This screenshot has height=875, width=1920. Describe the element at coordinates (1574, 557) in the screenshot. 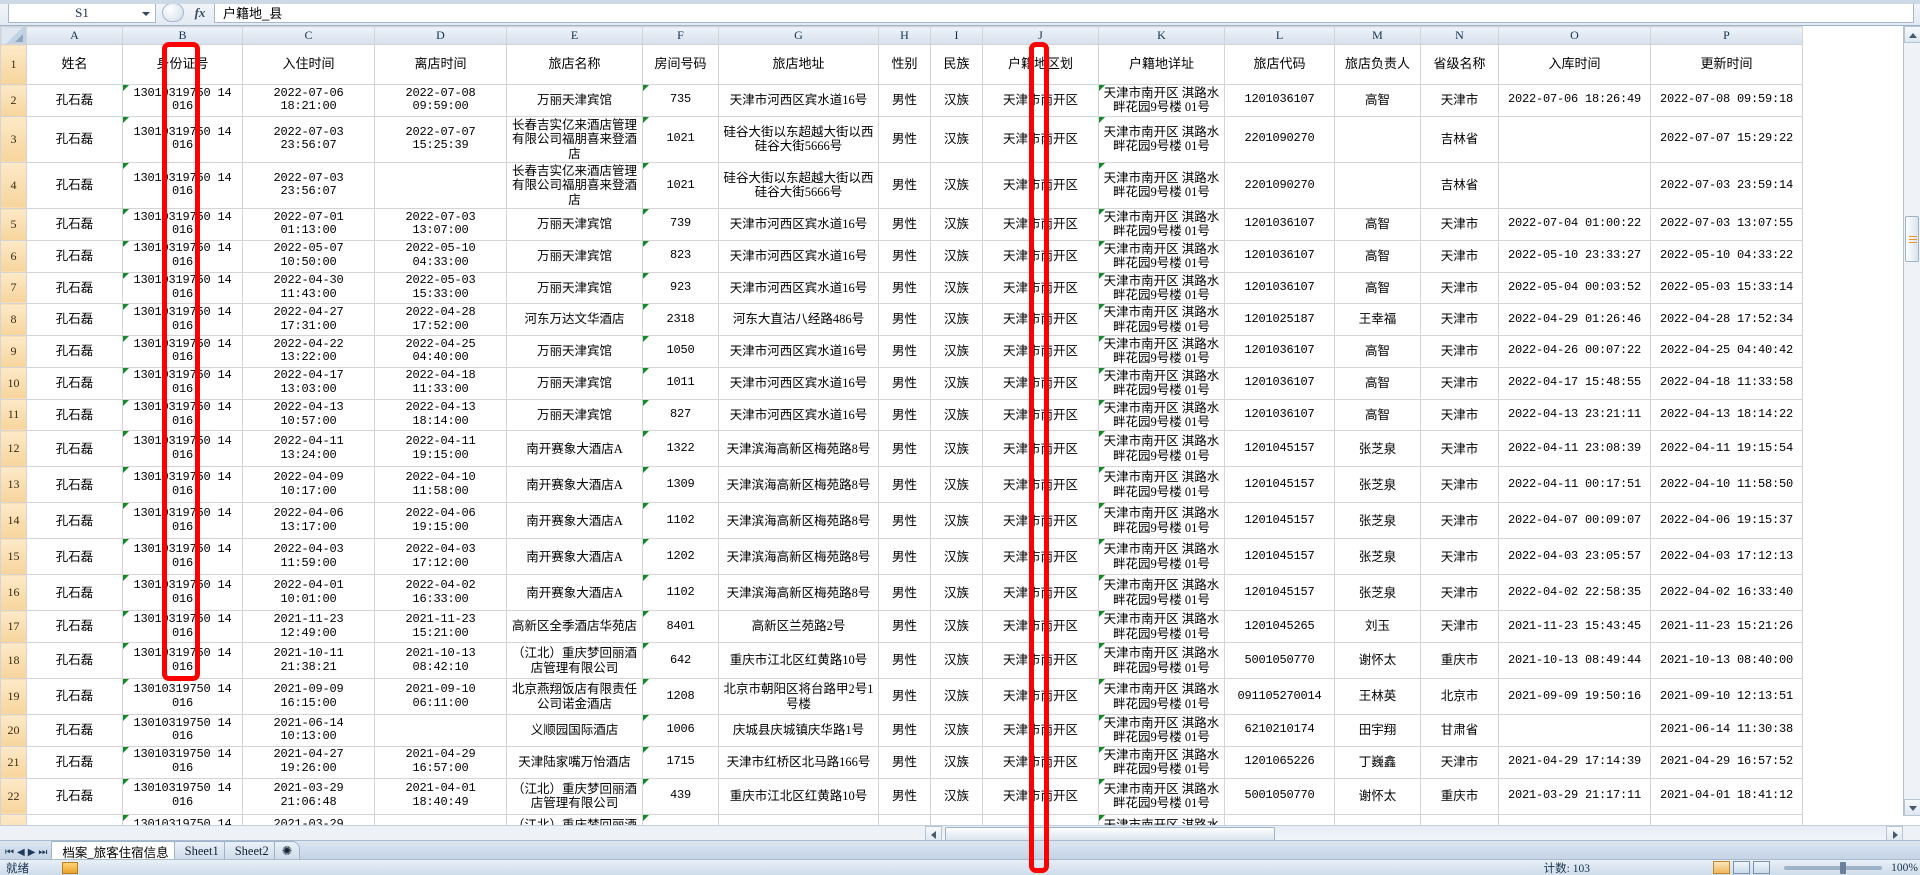

I see `cell-O15: 2022-04-03 23:05:57` at that location.